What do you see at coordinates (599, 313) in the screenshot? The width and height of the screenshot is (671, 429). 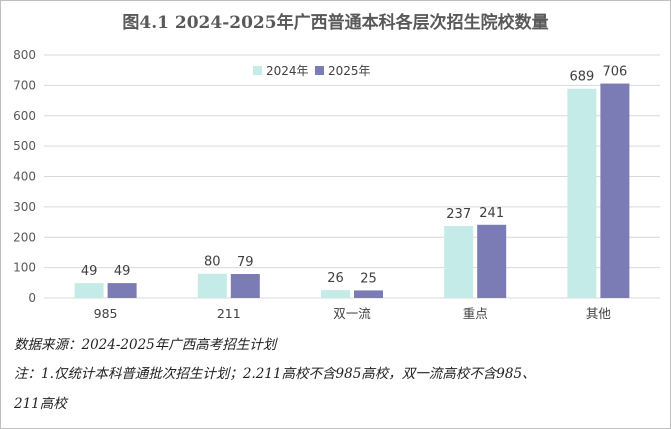 I see `x-tick-label: 其他` at bounding box center [599, 313].